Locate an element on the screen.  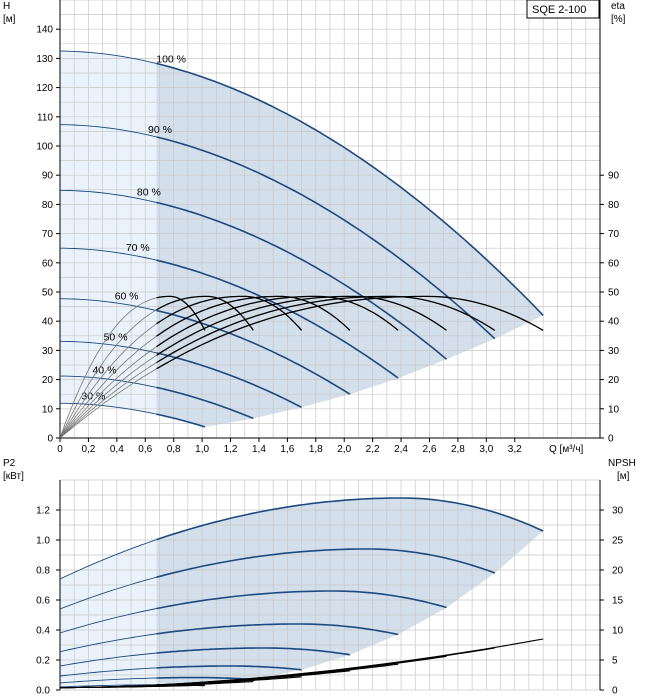
head-curve-4-operating is located at coordinates (253, 352).